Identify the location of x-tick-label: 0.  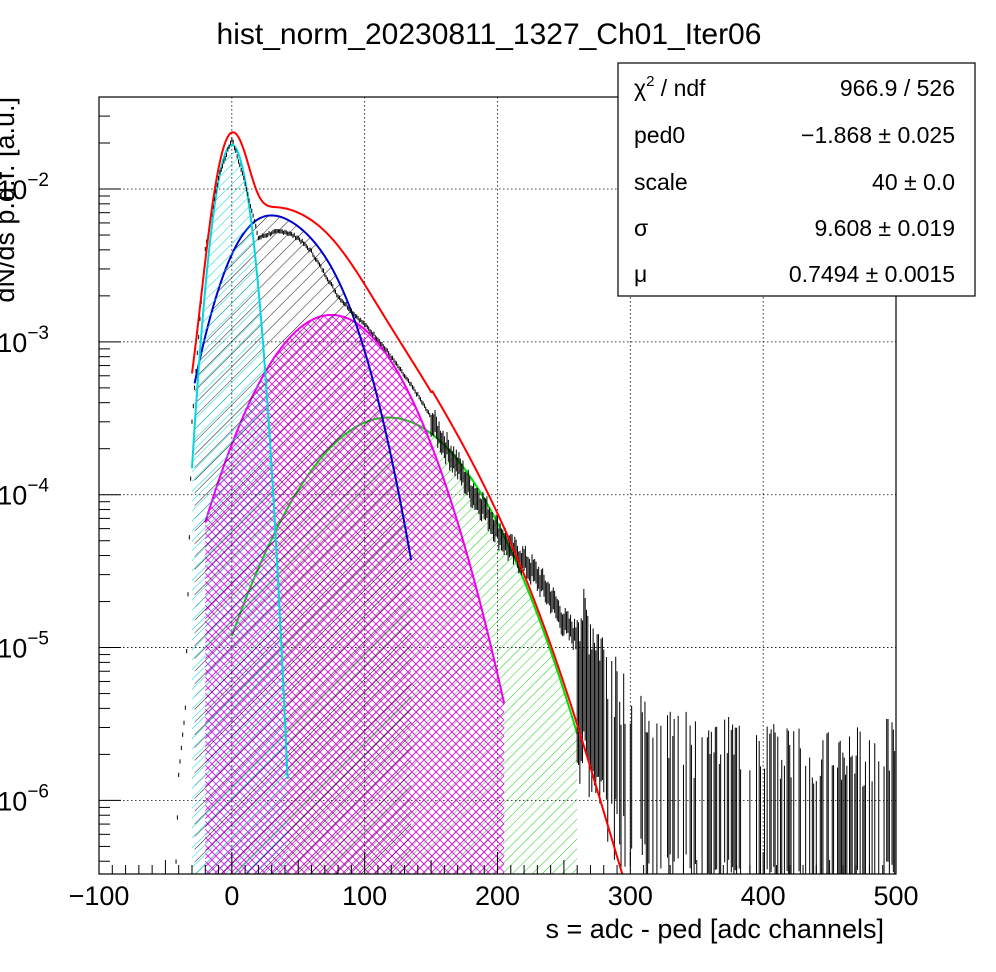
(231, 896).